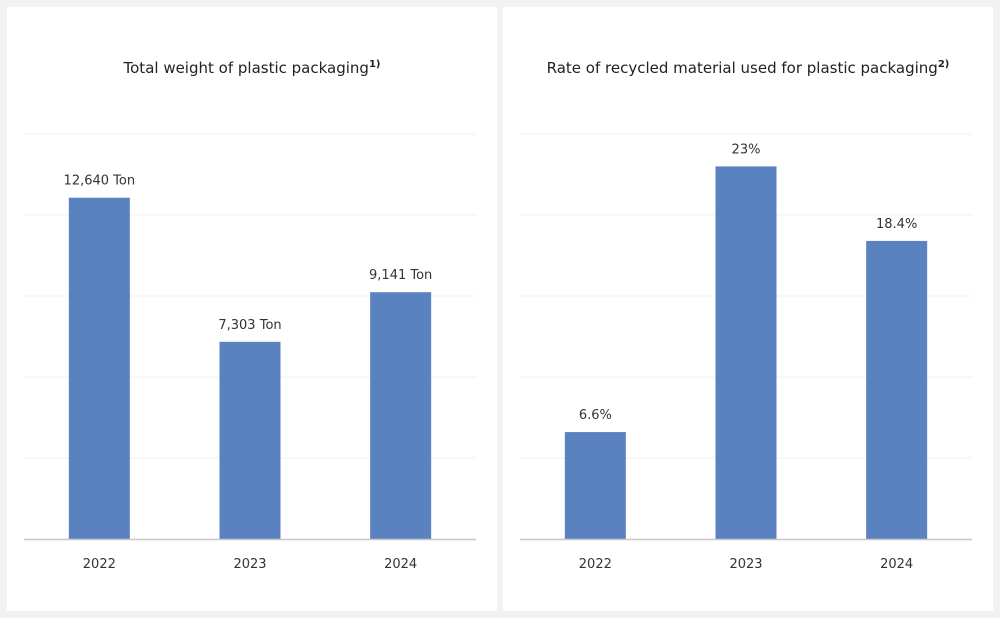 The width and height of the screenshot is (1000, 618). What do you see at coordinates (374, 64) in the screenshot?
I see `footnote-marker: 1)` at bounding box center [374, 64].